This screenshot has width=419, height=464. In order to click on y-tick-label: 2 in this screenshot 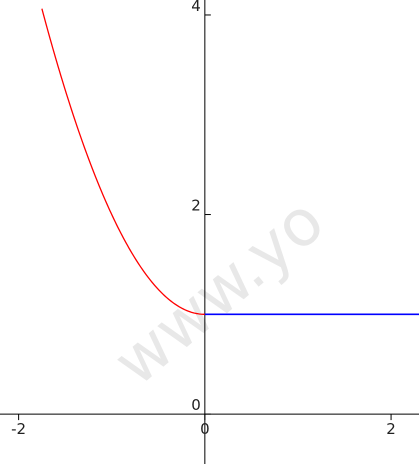, I will do `click(196, 206)`.